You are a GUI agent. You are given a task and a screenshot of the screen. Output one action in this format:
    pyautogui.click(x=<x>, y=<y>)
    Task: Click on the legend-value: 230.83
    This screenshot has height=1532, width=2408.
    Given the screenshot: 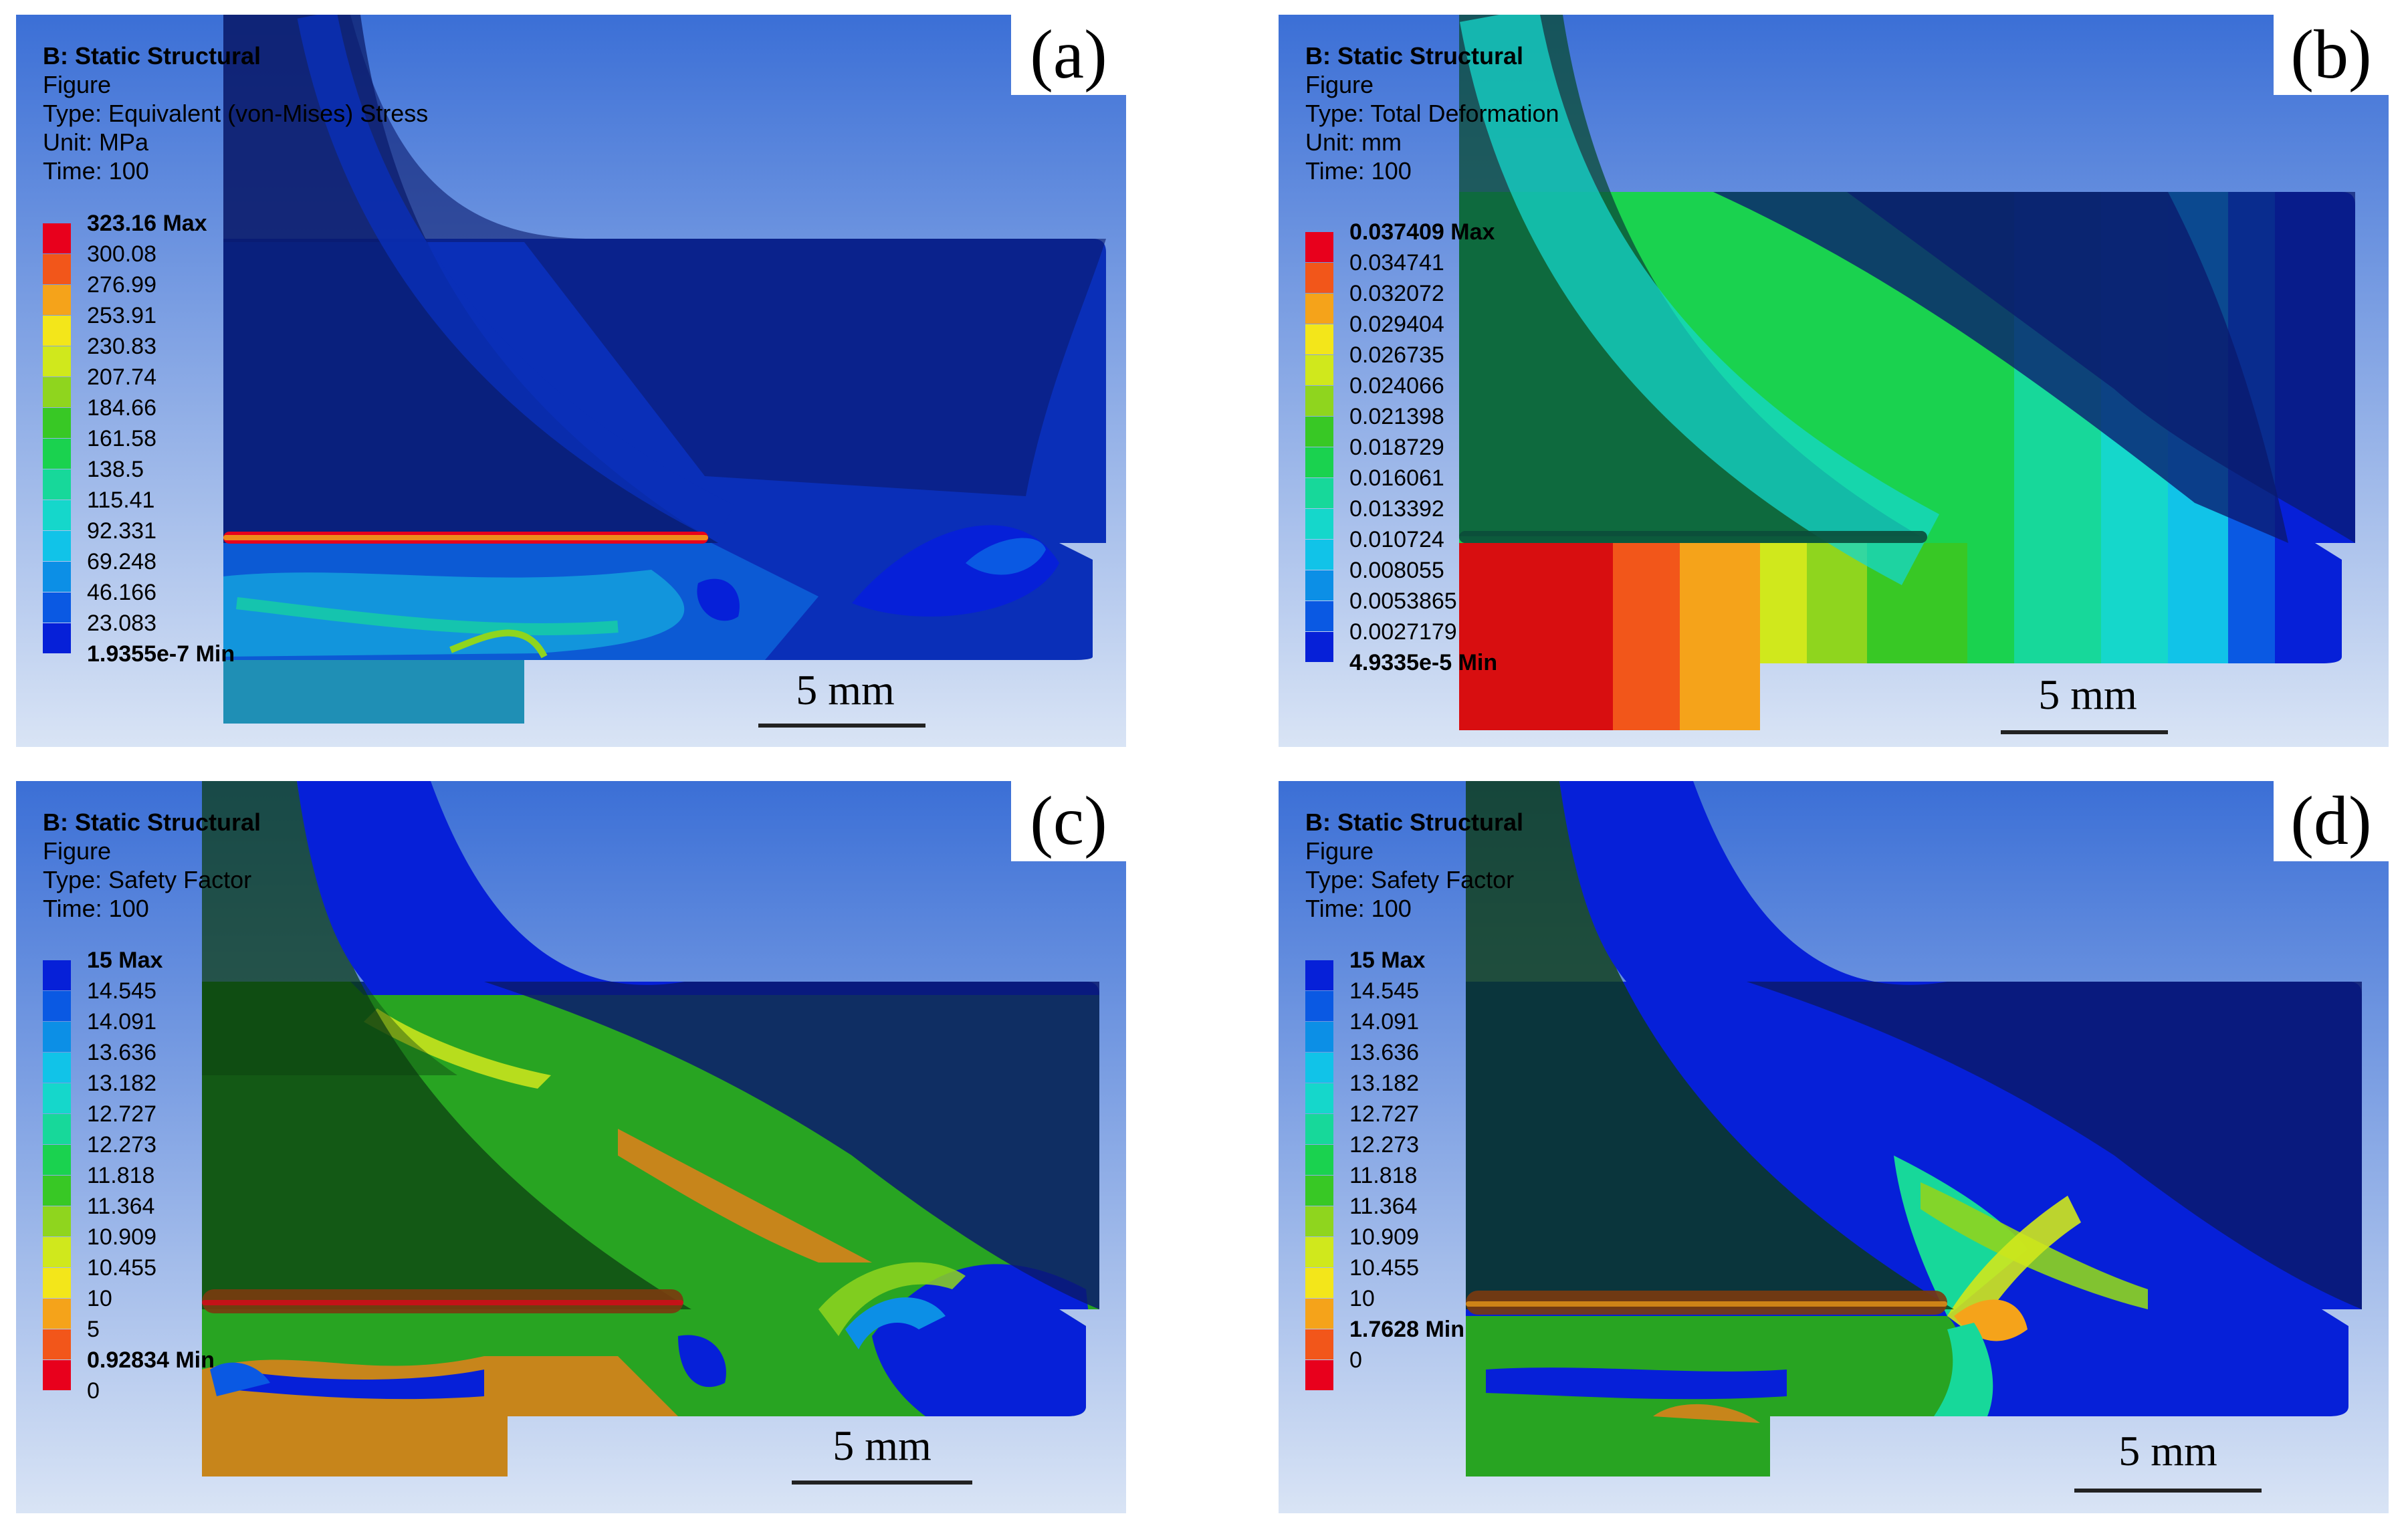 What is the action you would take?
    pyautogui.click(x=121, y=346)
    